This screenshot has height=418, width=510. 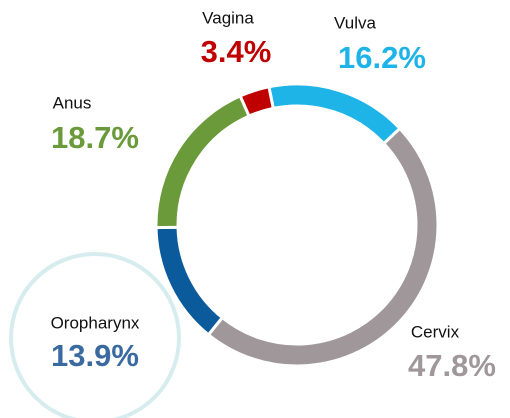 What do you see at coordinates (72, 102) in the screenshot?
I see `category-label: Anus` at bounding box center [72, 102].